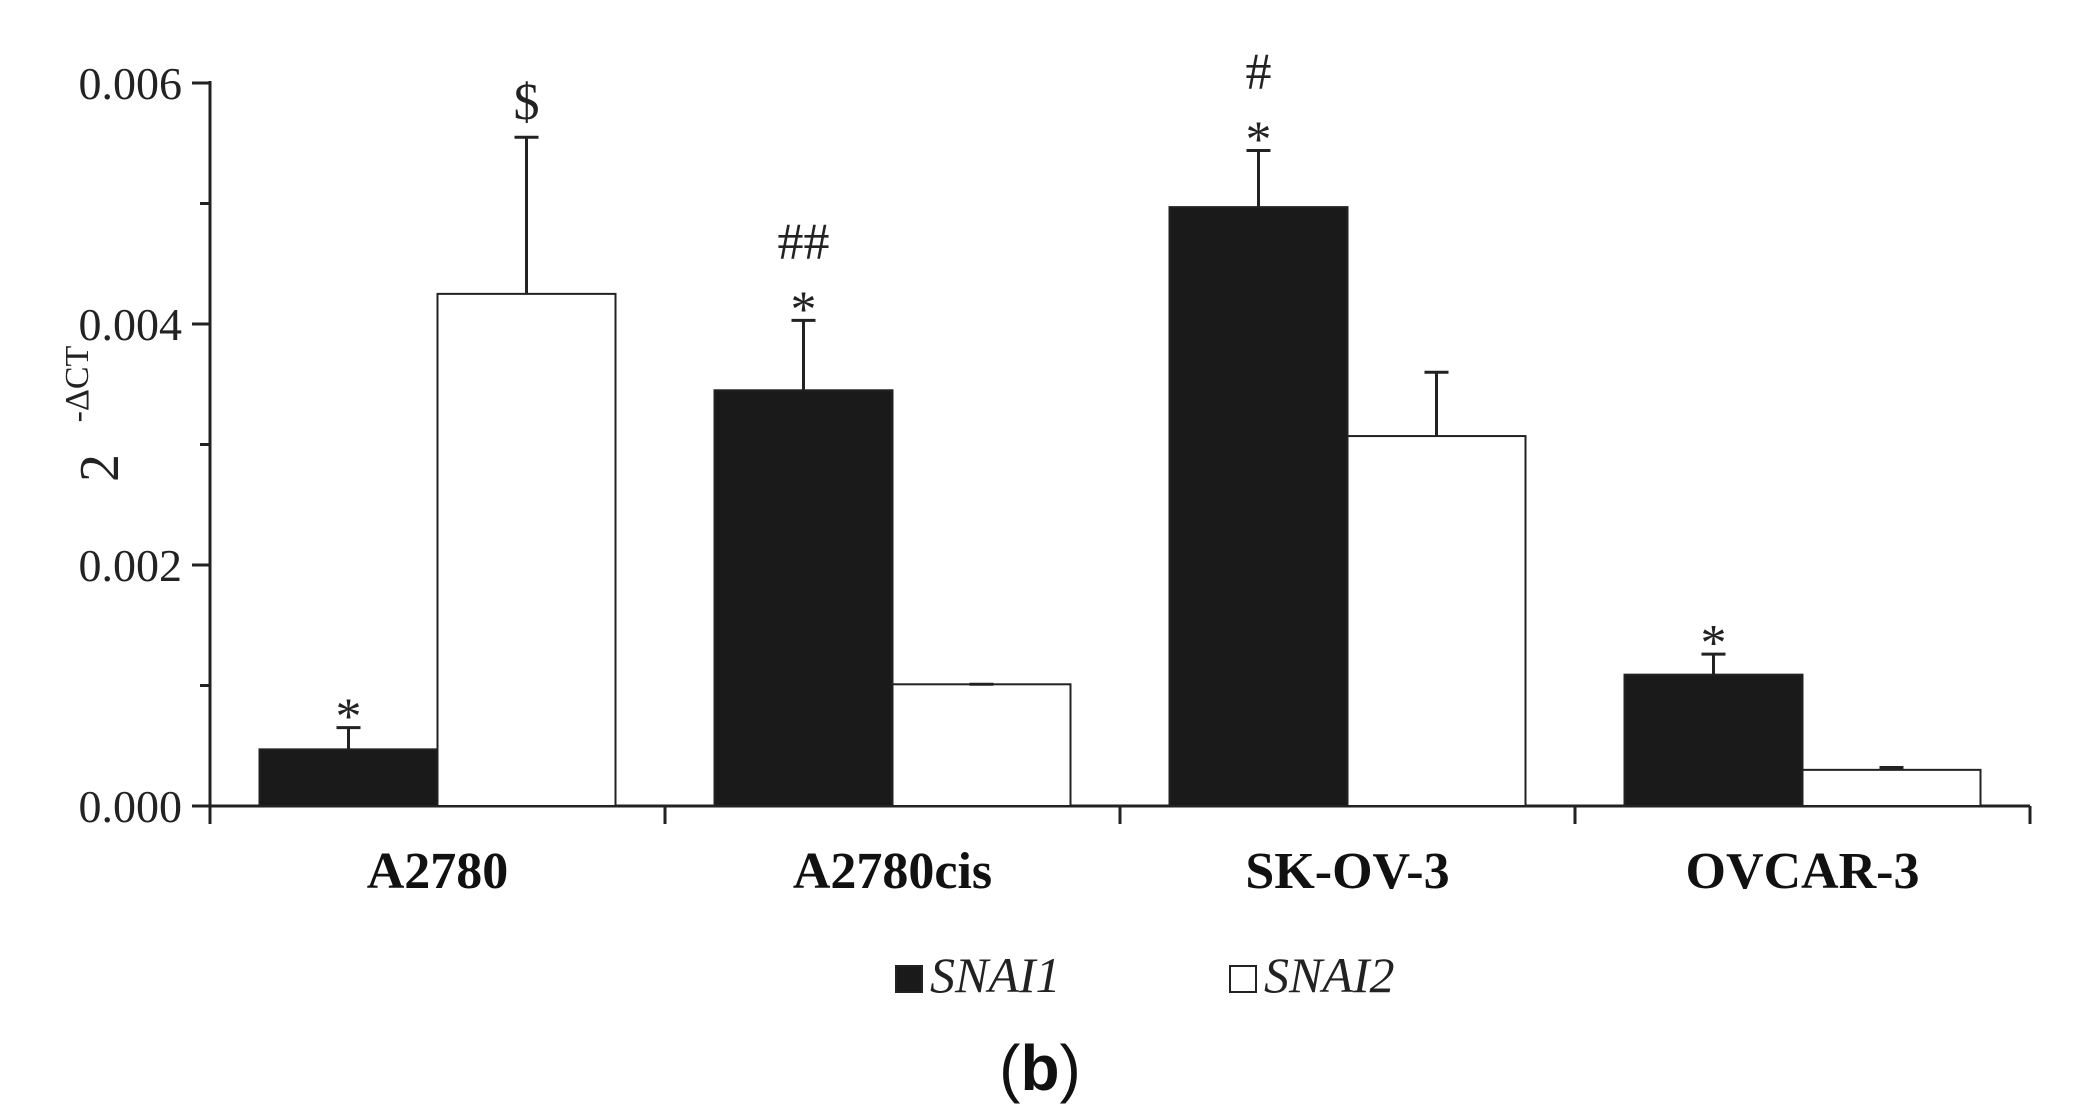 The width and height of the screenshot is (2080, 1114). I want to click on significance-marker: #, so click(1259, 71).